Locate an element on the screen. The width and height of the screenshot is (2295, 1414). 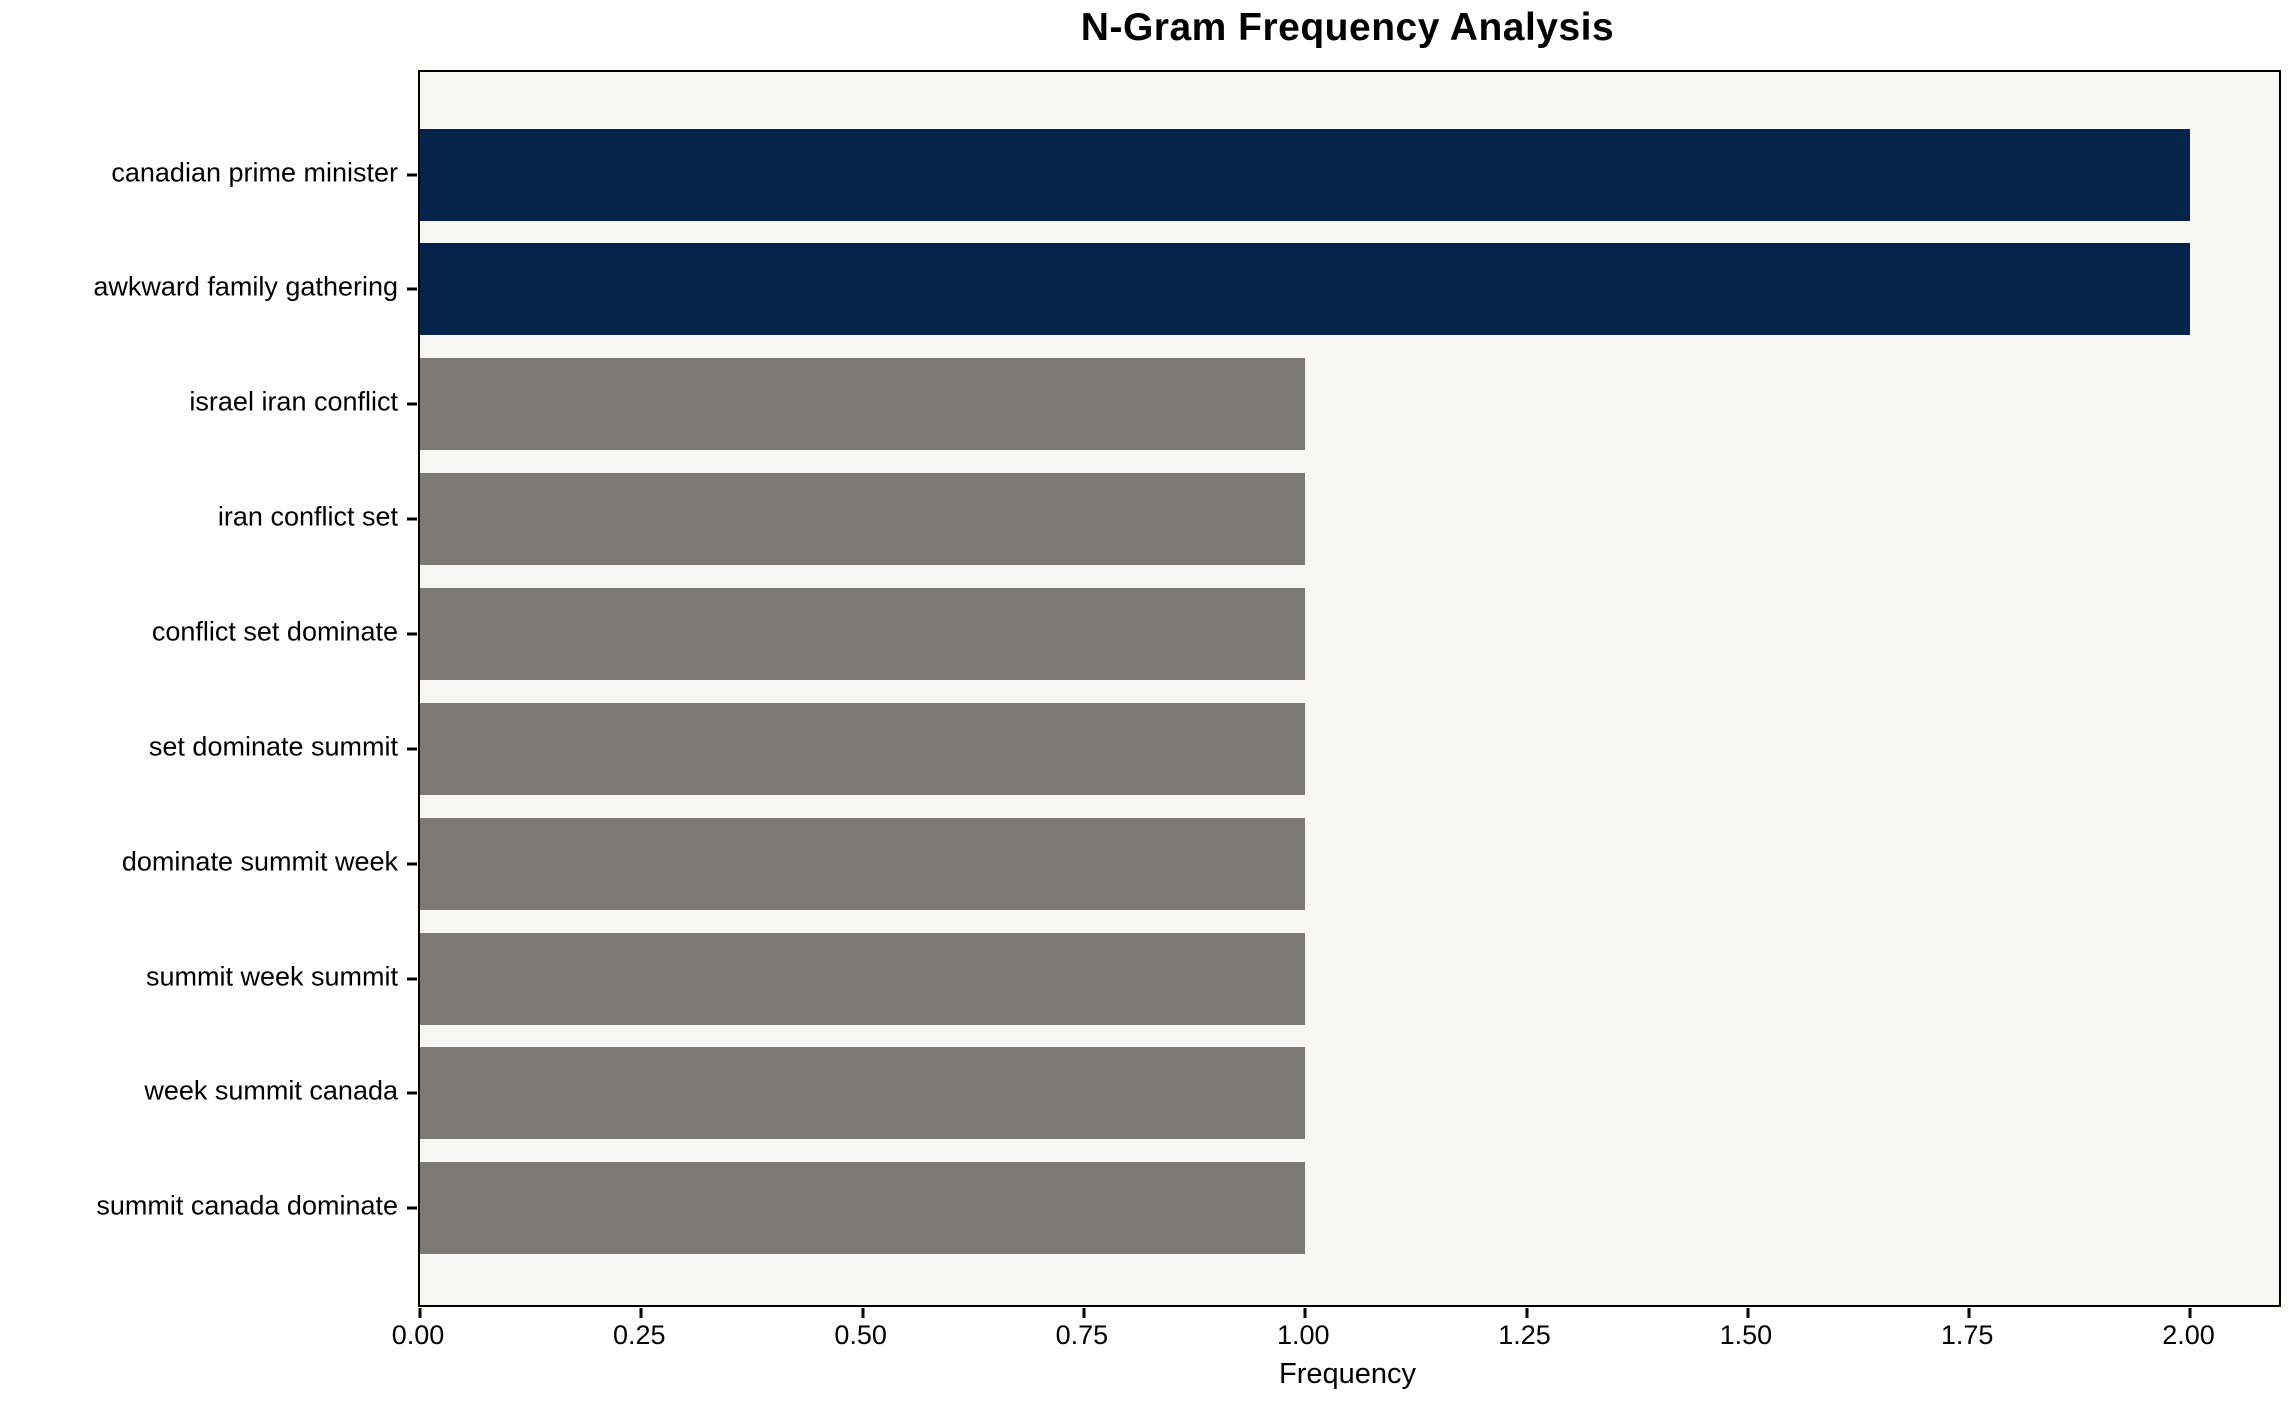
x-axis-tick-label: 2.00 is located at coordinates (2188, 1335).